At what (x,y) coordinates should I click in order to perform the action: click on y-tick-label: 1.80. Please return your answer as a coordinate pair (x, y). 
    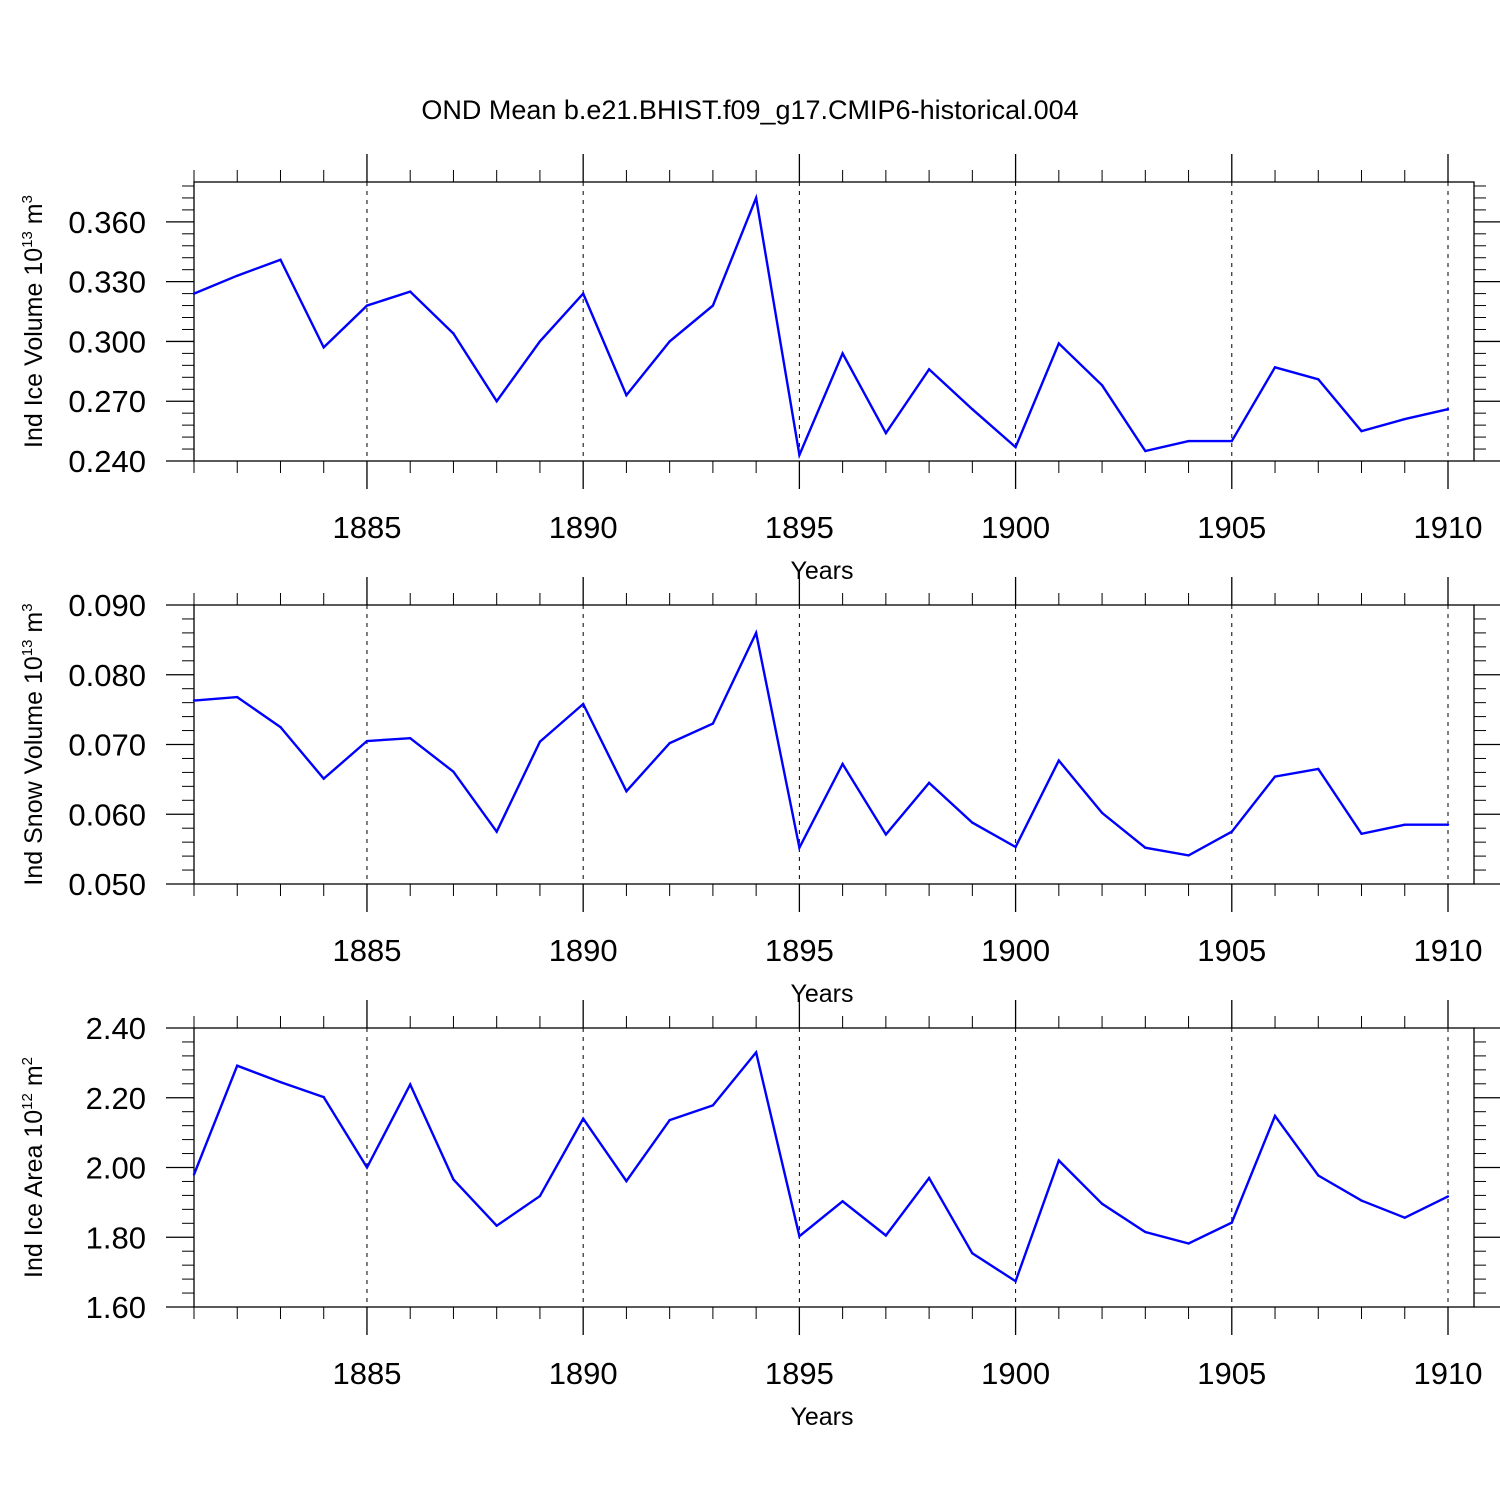
    Looking at the image, I should click on (116, 1237).